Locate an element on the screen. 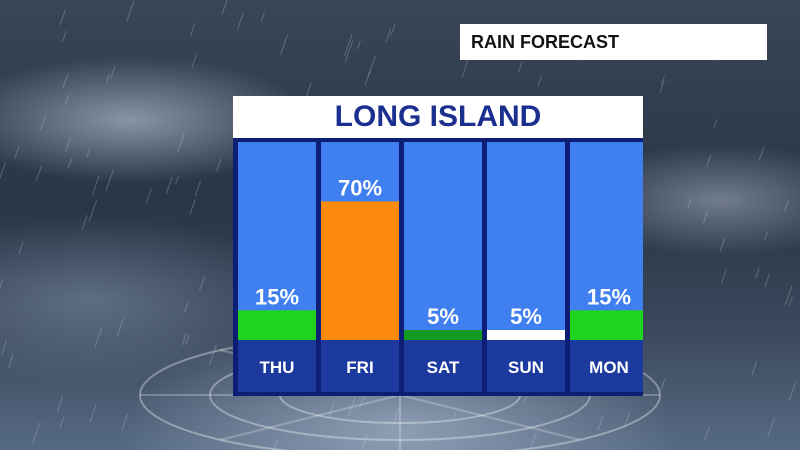 This screenshot has height=450, width=800. x-tick-label: MON is located at coordinates (609, 367).